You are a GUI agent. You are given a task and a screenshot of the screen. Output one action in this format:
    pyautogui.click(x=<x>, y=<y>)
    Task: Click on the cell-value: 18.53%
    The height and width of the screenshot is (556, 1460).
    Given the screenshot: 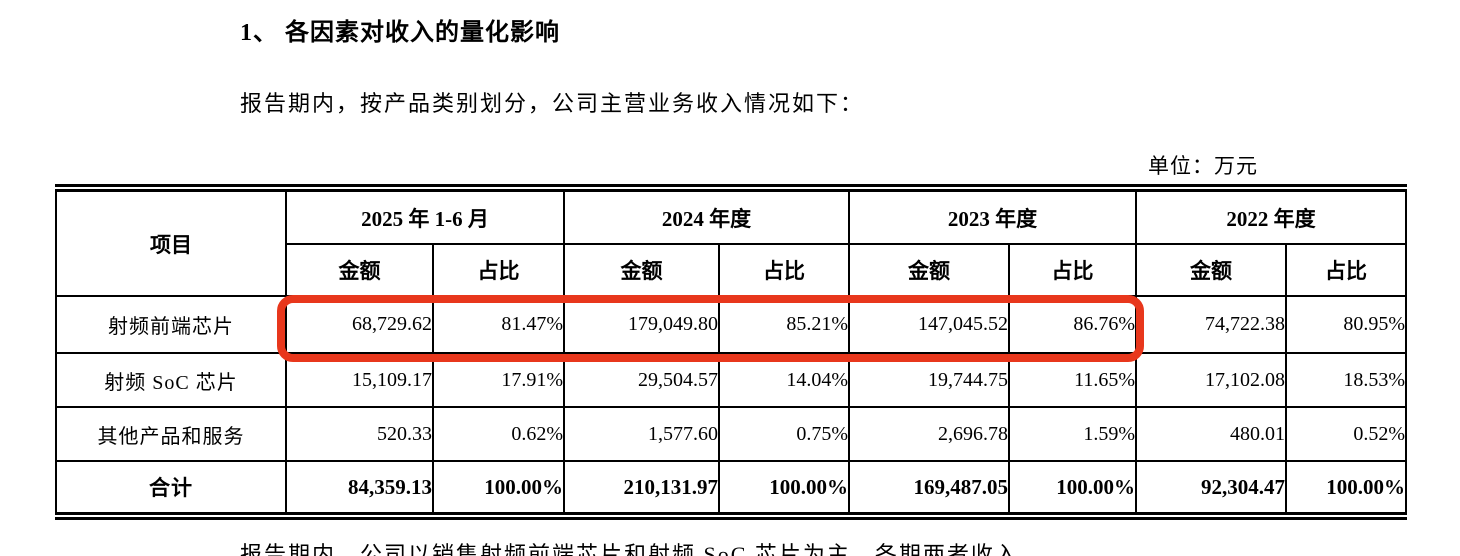 What is the action you would take?
    pyautogui.click(x=1346, y=380)
    